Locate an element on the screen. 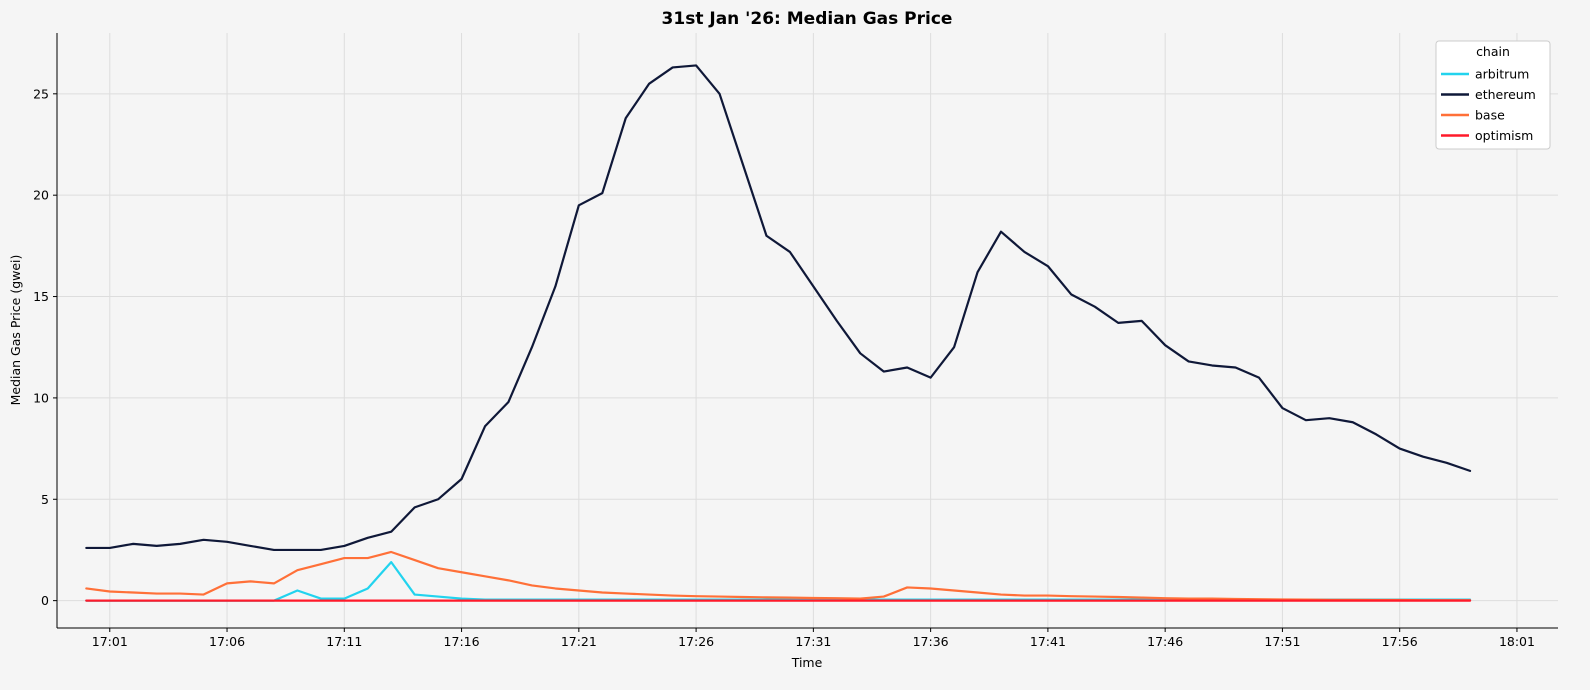 This screenshot has width=1590, height=690. x-tick-label: 17:11 is located at coordinates (344, 641).